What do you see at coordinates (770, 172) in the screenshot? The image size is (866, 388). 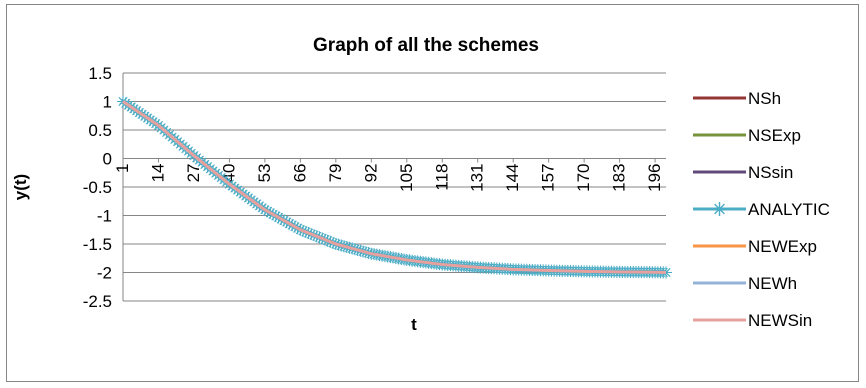 I see `legend-label: NSsin` at bounding box center [770, 172].